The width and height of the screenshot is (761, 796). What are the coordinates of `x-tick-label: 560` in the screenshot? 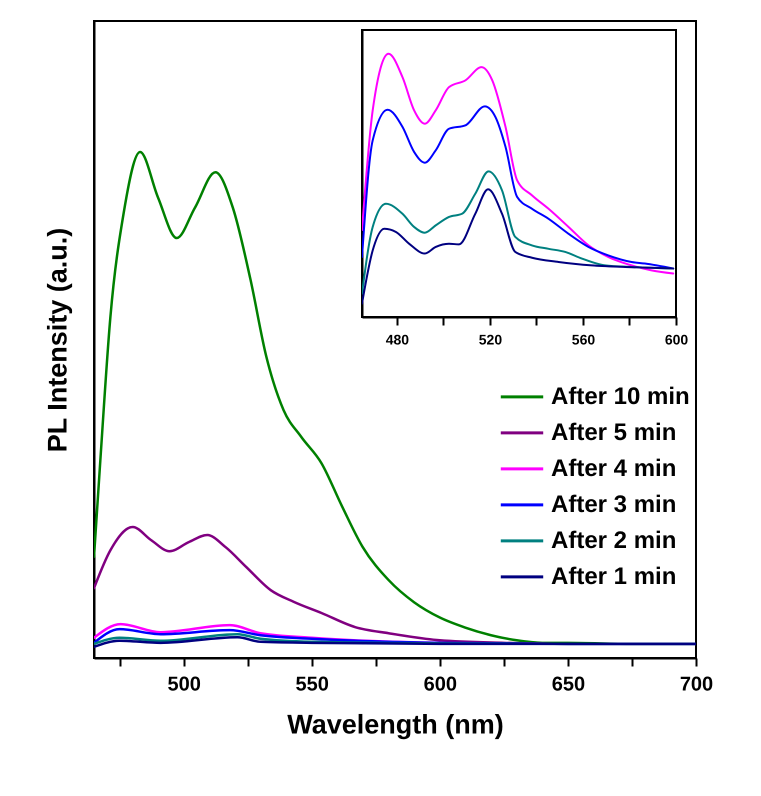 It's located at (584, 340).